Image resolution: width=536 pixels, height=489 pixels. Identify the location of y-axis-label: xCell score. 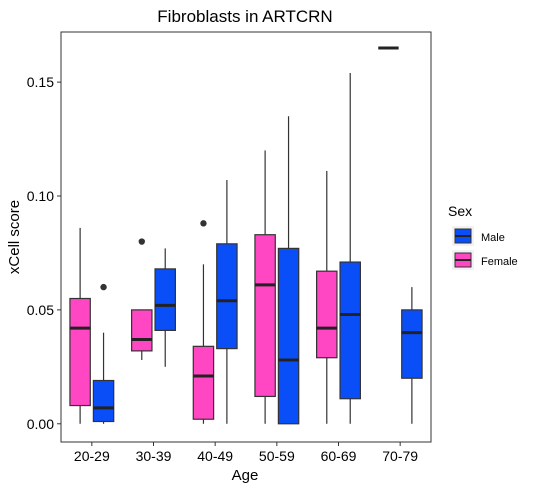
(14, 237).